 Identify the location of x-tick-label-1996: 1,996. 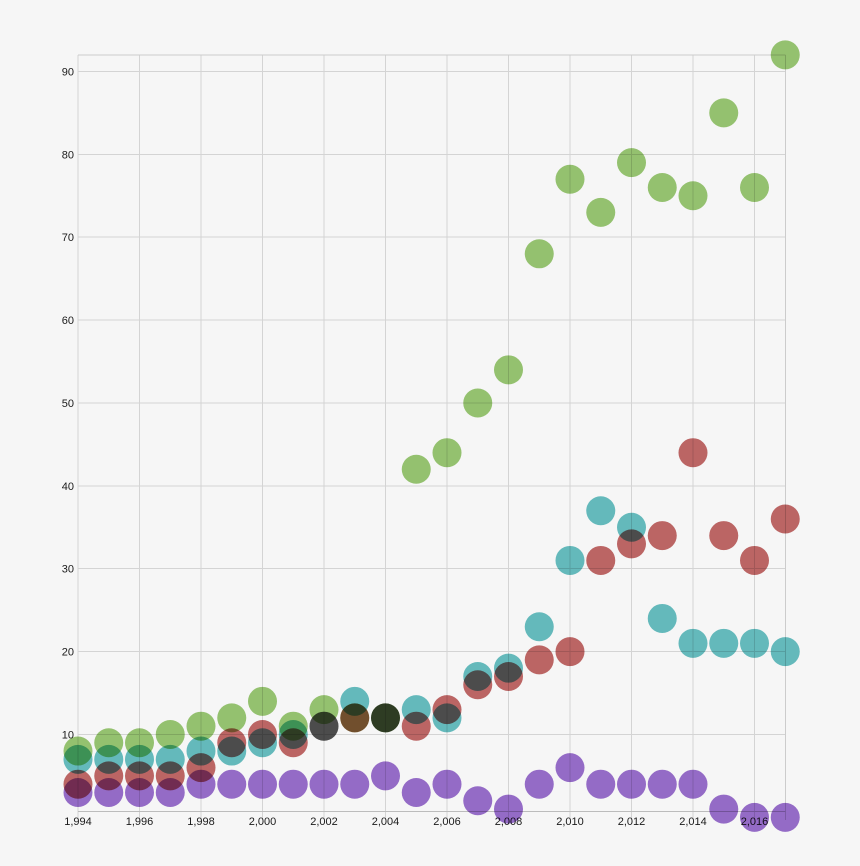
(140, 822).